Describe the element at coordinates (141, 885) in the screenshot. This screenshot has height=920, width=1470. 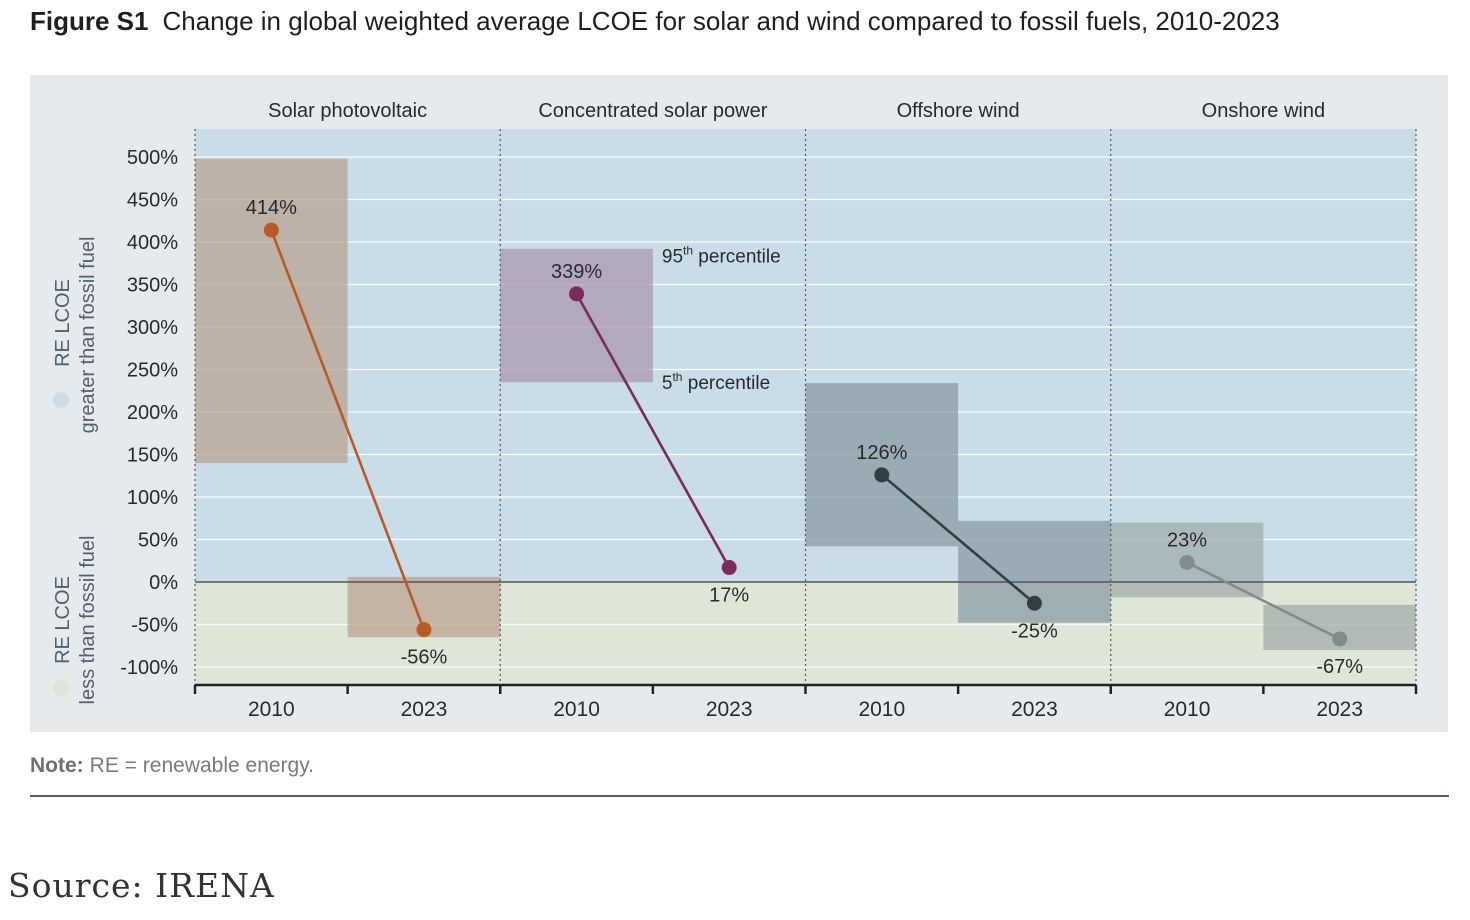
I see `source-text: Source: IRENA` at that location.